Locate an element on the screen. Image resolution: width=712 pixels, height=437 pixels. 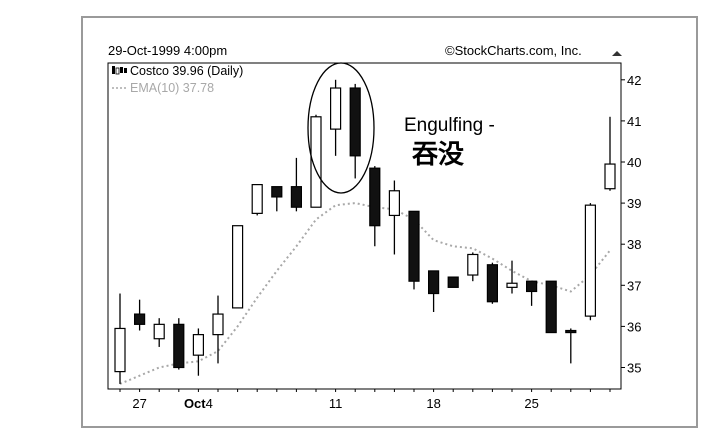
x-tick-label: 27 is located at coordinates (139, 403).